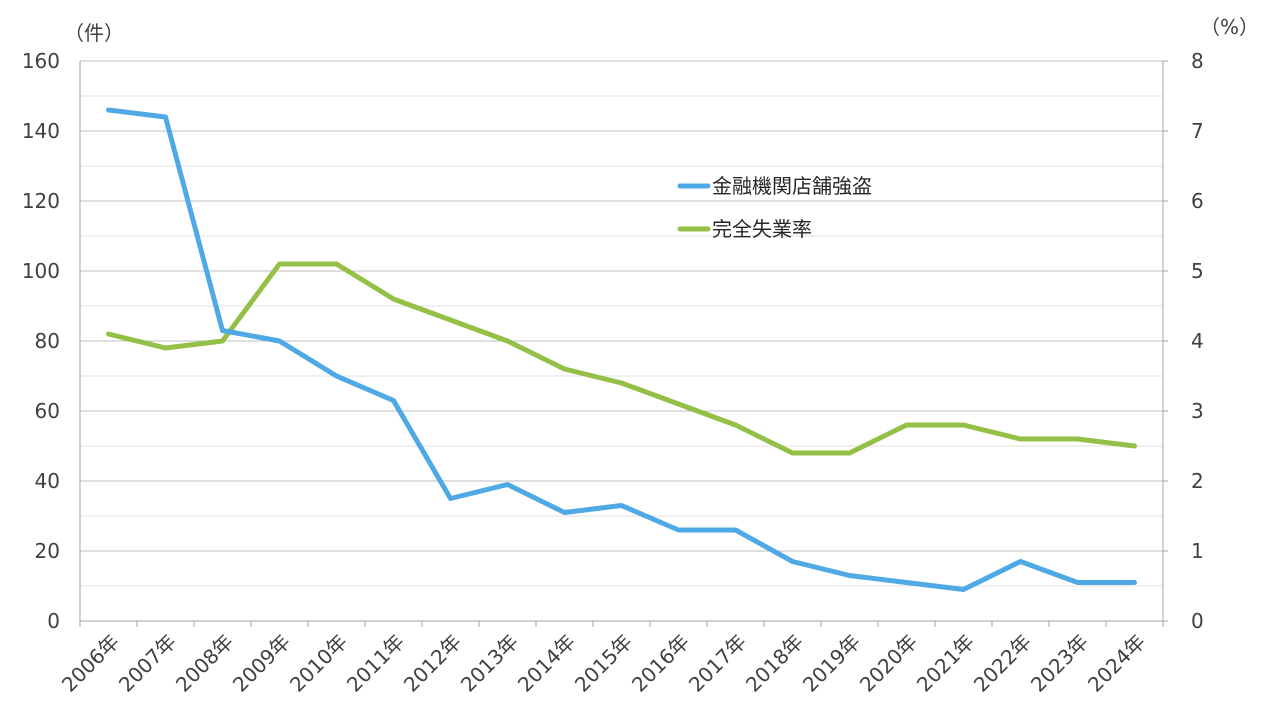 This screenshot has width=1263, height=727. Describe the element at coordinates (888, 663) in the screenshot. I see `x-tick-label: 2020年` at that location.